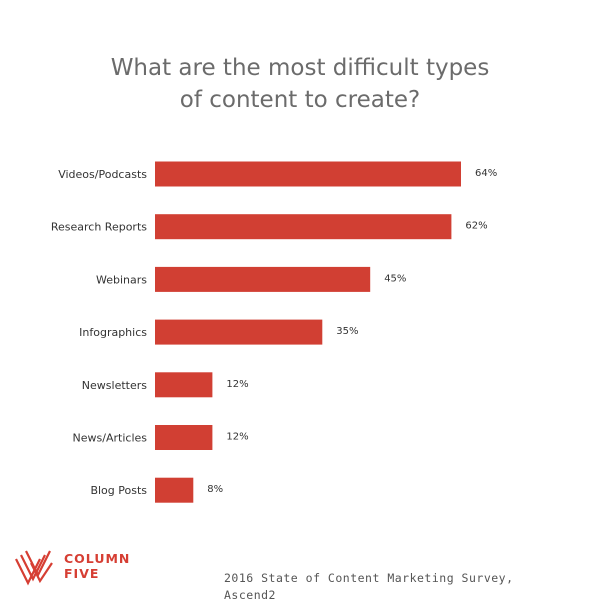  What do you see at coordinates (215, 489) in the screenshot?
I see `value-label: 8%` at bounding box center [215, 489].